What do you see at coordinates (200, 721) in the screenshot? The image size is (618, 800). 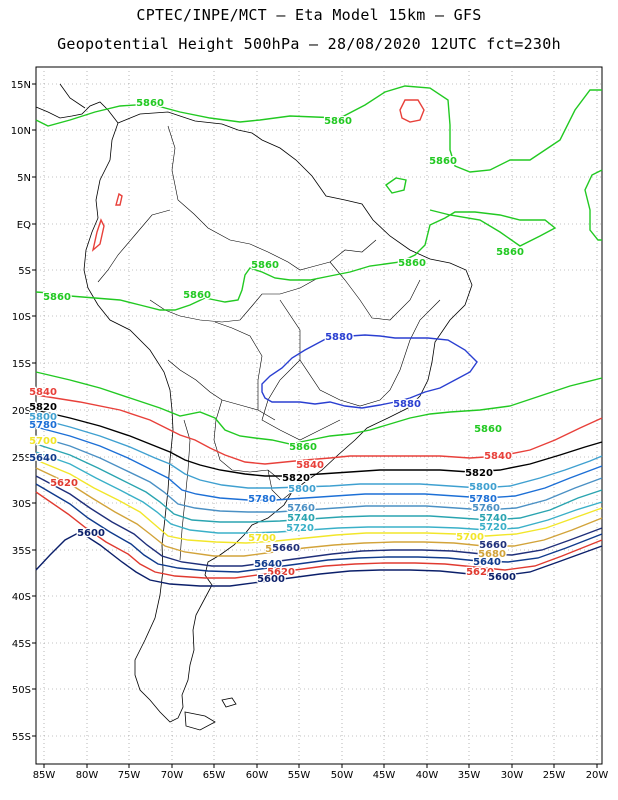 I see `tierra-del-fuego` at bounding box center [200, 721].